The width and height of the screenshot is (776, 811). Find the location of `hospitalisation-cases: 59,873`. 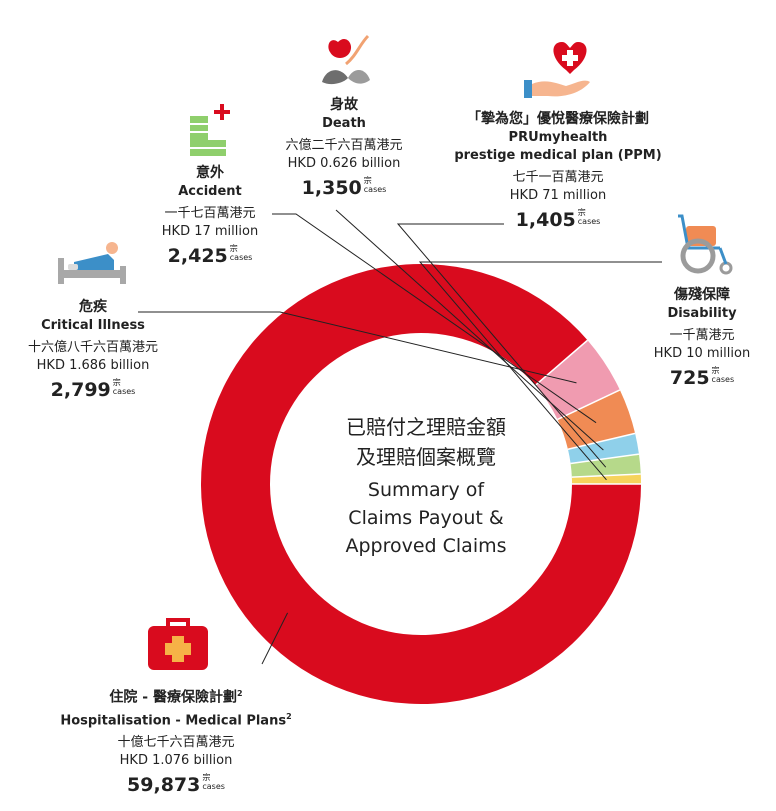

hospitalisation-cases: 59,873 is located at coordinates (164, 784).